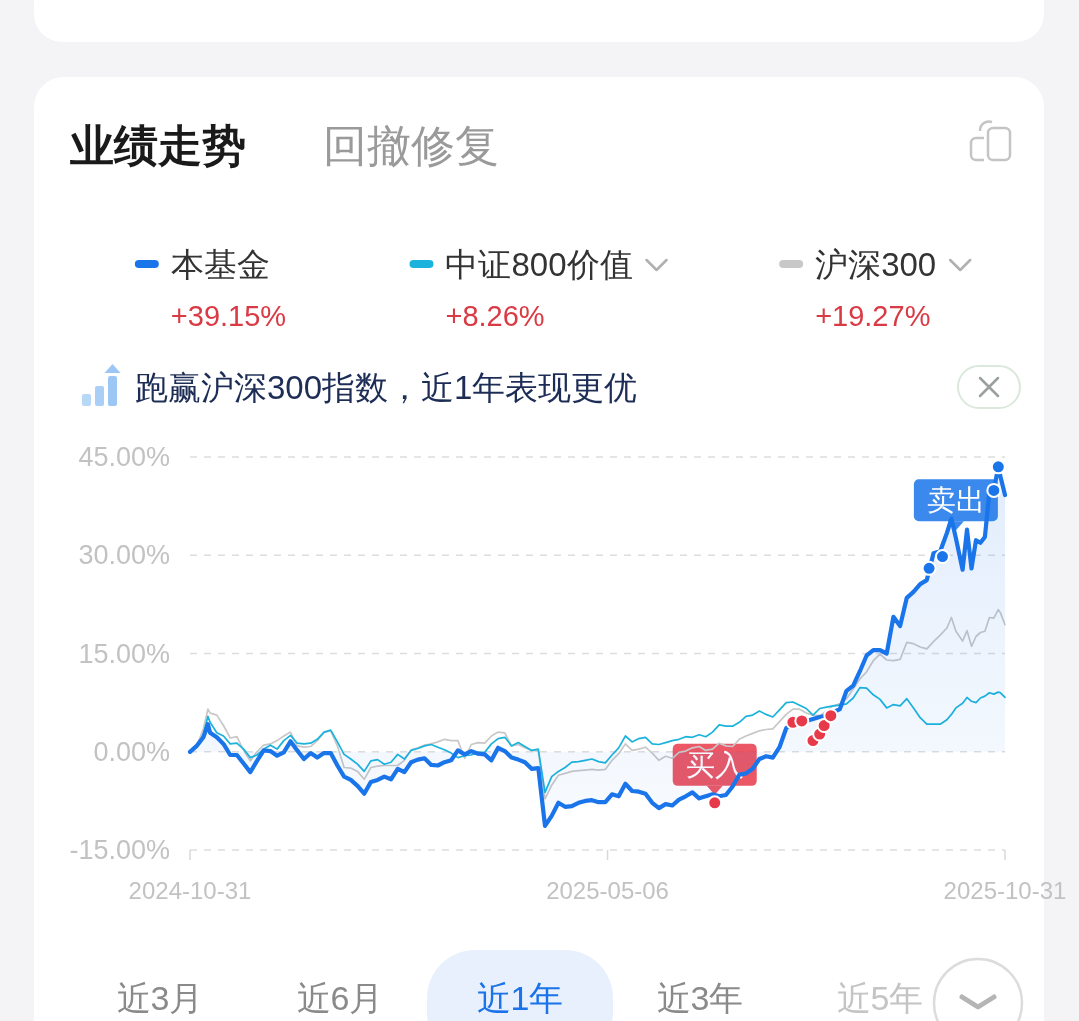 Image resolution: width=1079 pixels, height=1021 pixels. What do you see at coordinates (411, 145) in the screenshot?
I see `text: 回撤修复` at bounding box center [411, 145].